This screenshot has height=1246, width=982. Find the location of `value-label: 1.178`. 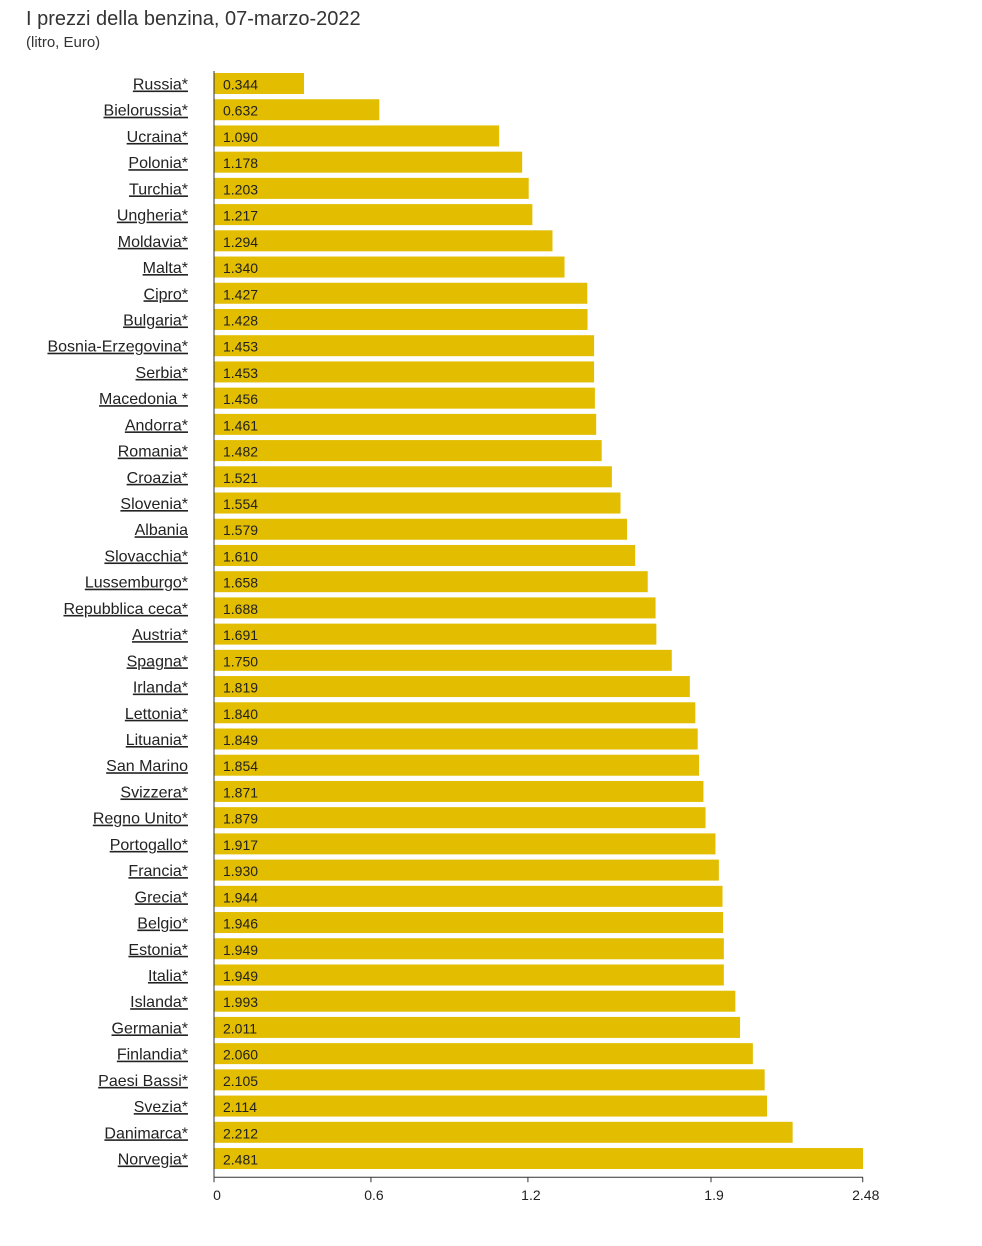

value-label: 1.178 is located at coordinates (240, 163).